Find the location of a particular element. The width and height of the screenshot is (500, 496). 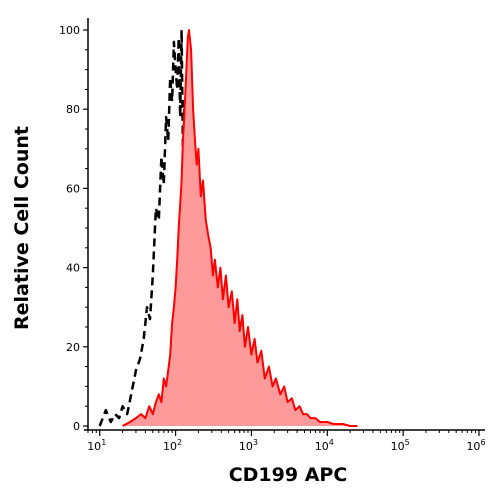

y-axis-title: Relative Cell Count is located at coordinates (22, 228).